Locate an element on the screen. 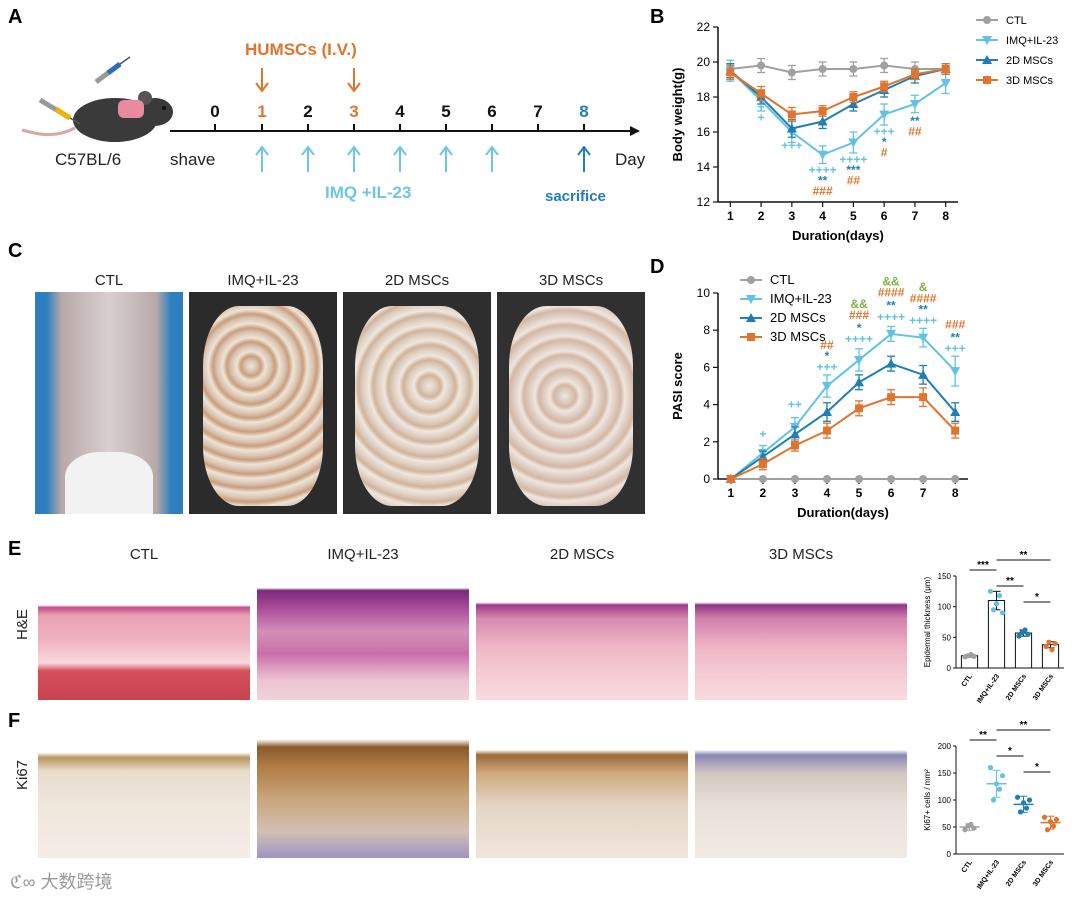  mouse-photo-2d is located at coordinates (417, 403).